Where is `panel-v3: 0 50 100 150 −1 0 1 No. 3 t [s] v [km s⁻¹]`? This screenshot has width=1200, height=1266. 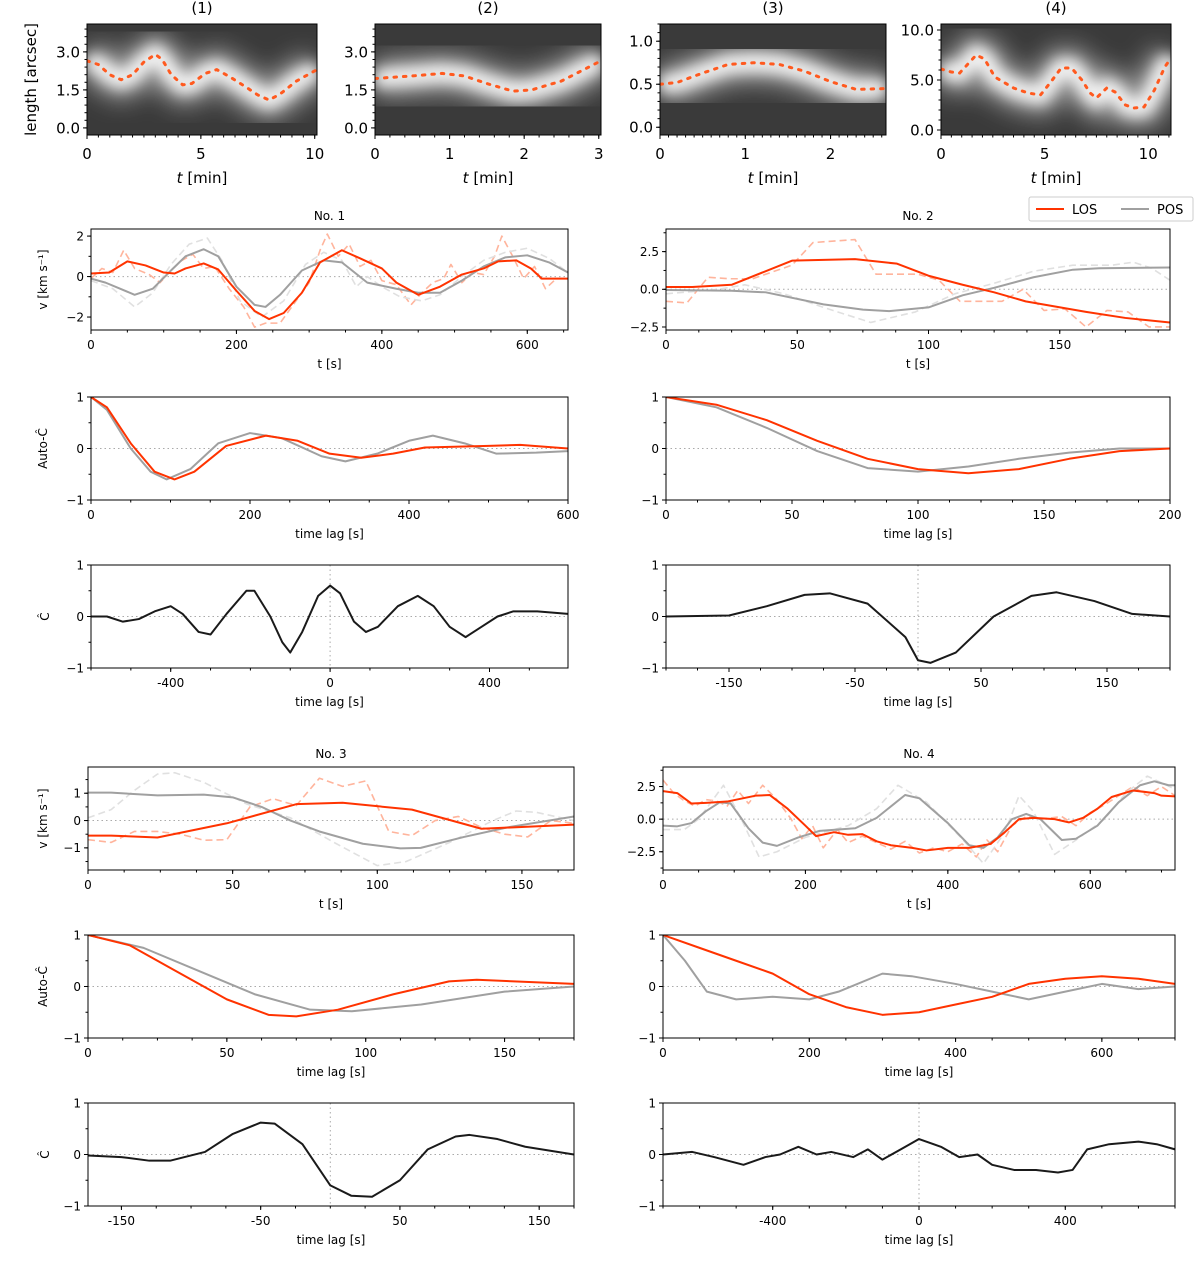 panel-v3: 0 50 100 150 −1 0 1 No. 3 t [s] v [km s⁻¹] is located at coordinates (305, 829).